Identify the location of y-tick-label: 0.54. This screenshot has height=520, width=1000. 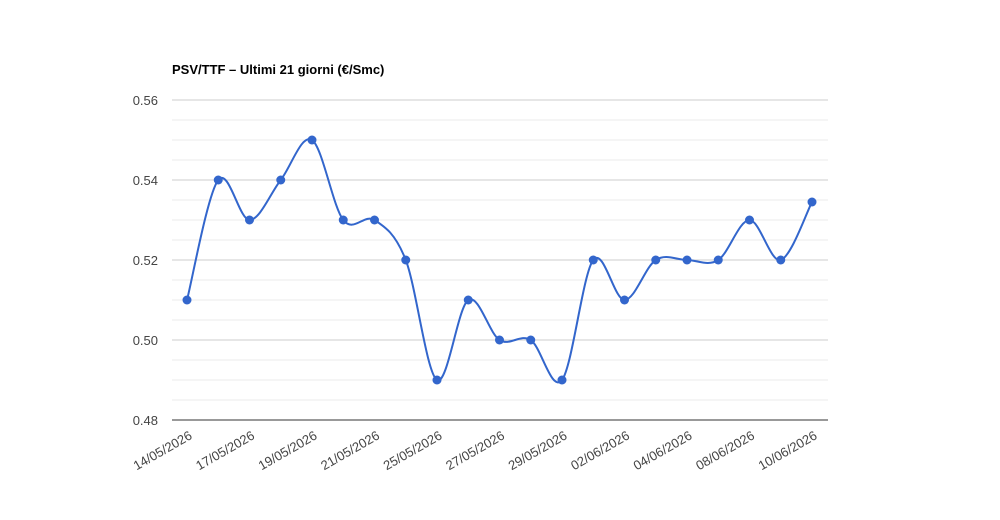
(145, 180).